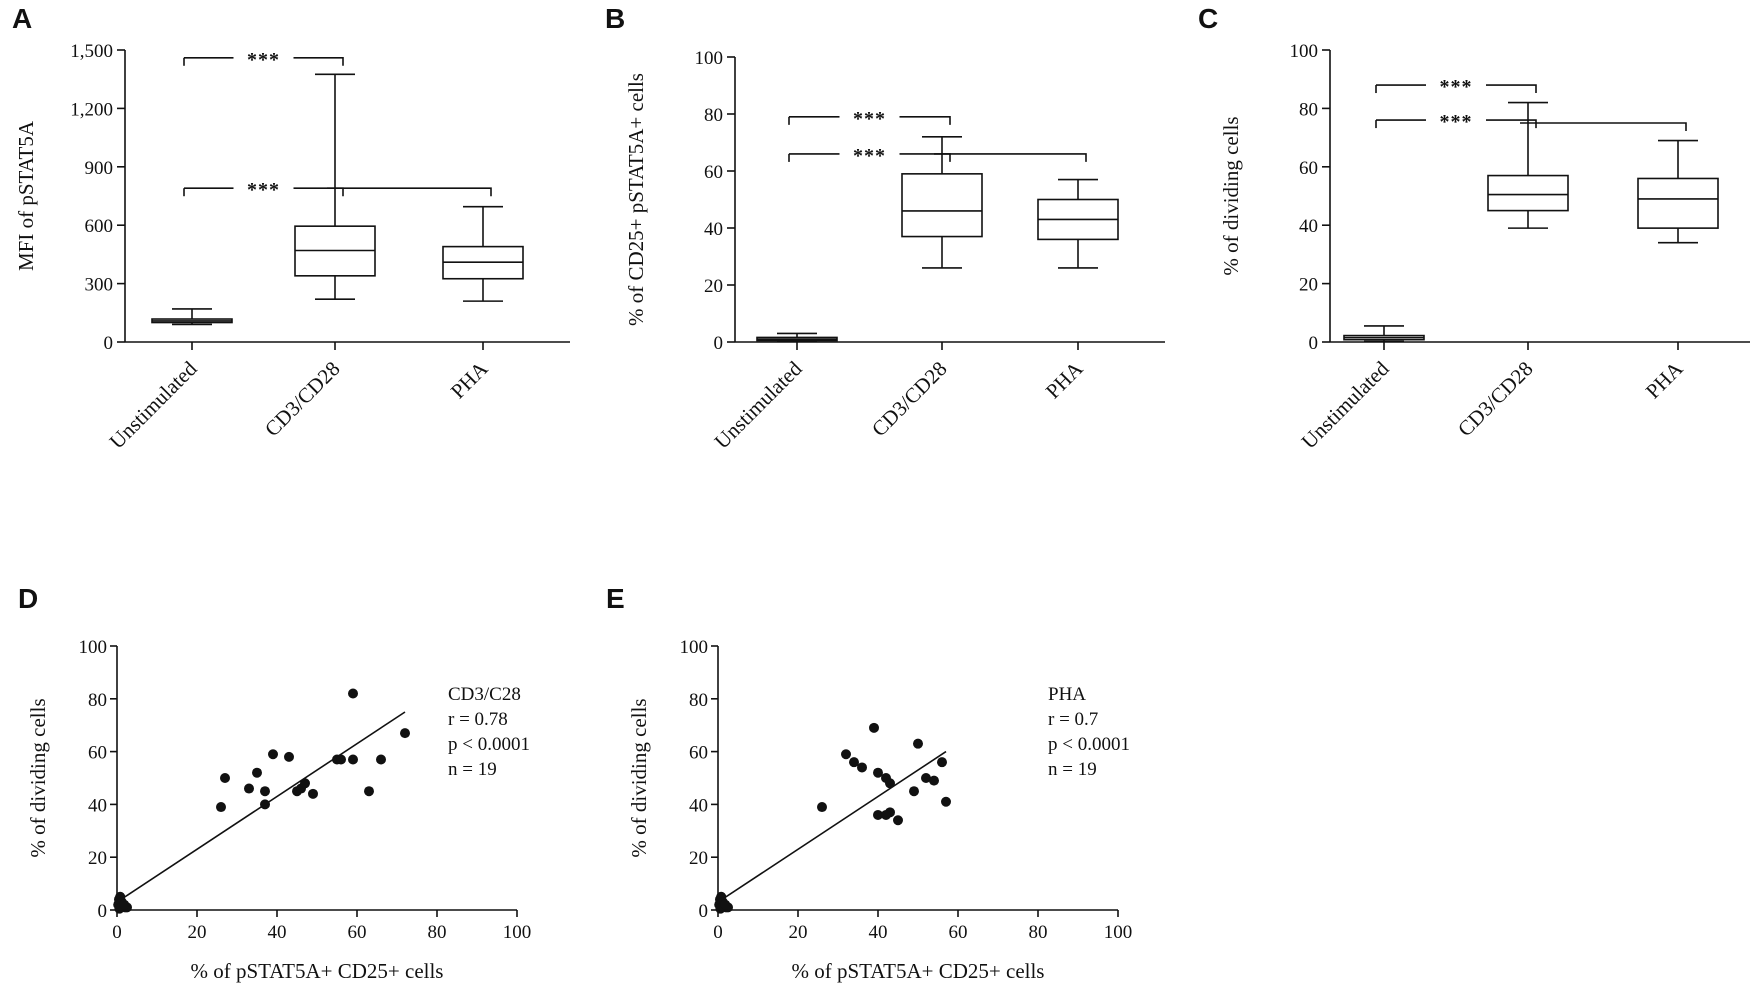  Describe the element at coordinates (709, 58) in the screenshot. I see `panel-b-y-tick-label: 100` at that location.